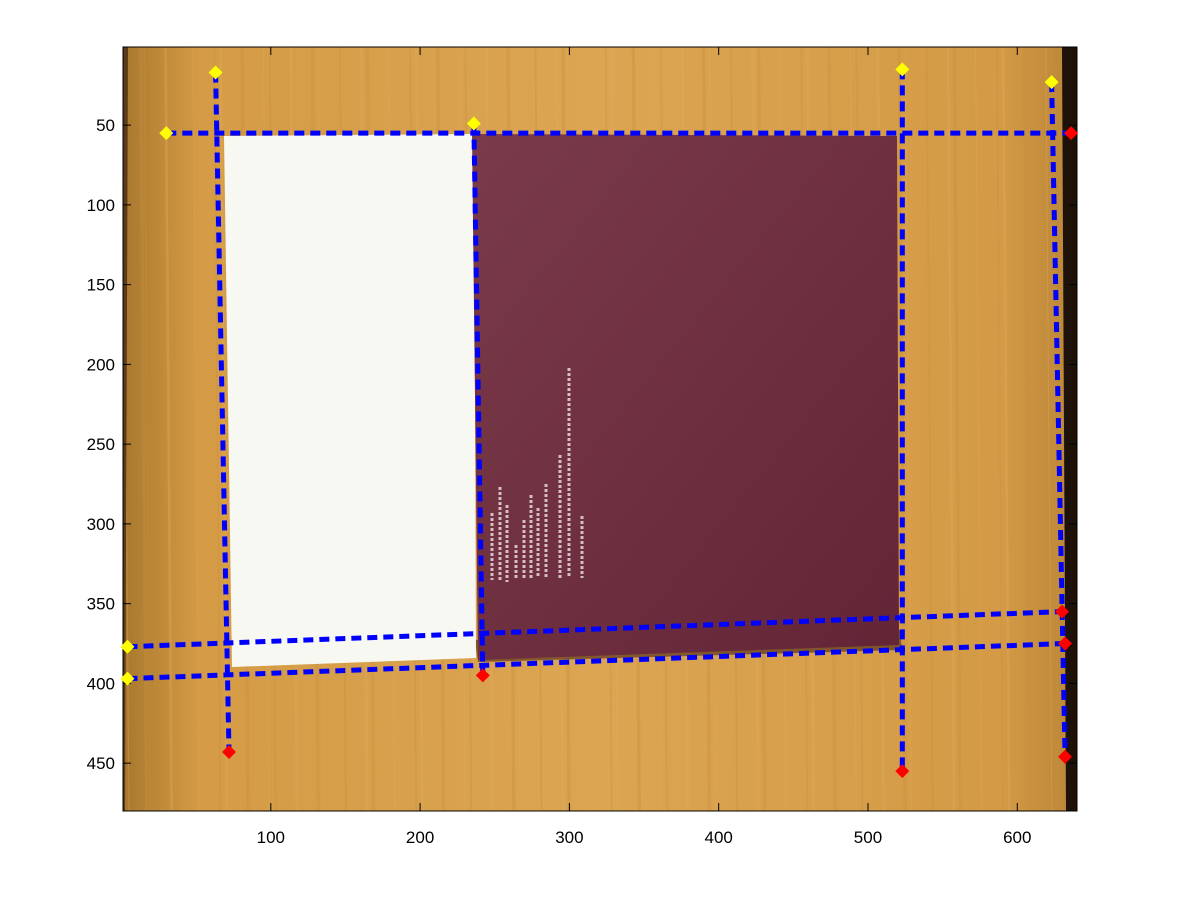  Describe the element at coordinates (101, 604) in the screenshot. I see `y-tick-label: 350` at that location.